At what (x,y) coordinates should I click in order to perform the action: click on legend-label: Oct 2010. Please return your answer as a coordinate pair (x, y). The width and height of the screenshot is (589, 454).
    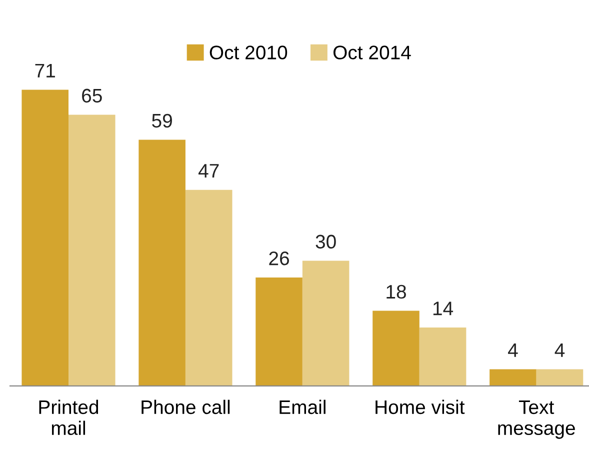
    Looking at the image, I should click on (249, 53).